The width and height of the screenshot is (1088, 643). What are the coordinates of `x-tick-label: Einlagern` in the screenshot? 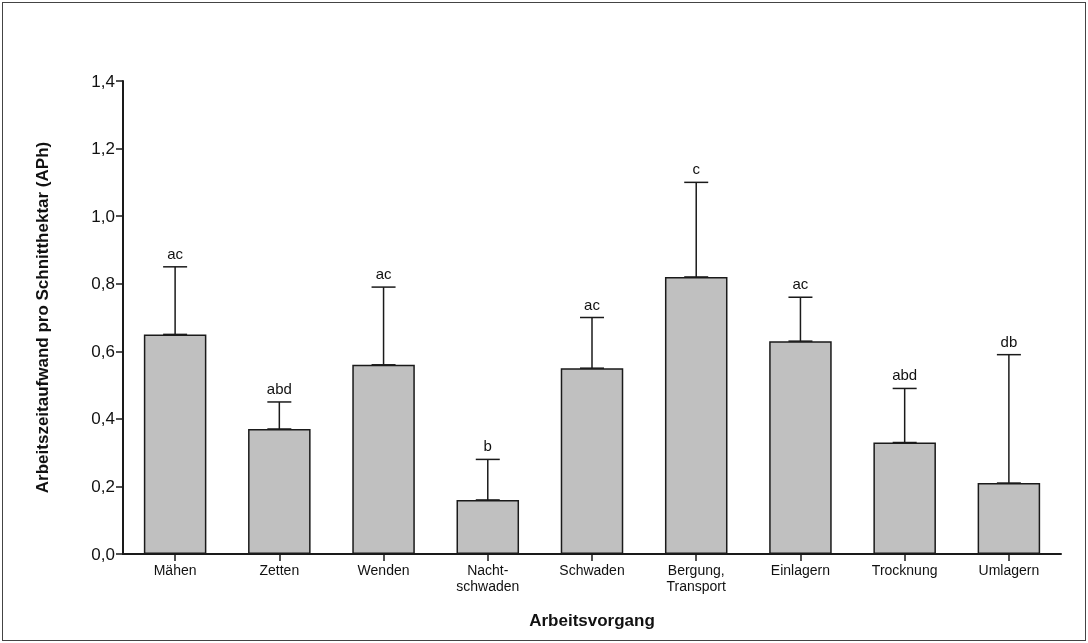 It's located at (800, 570).